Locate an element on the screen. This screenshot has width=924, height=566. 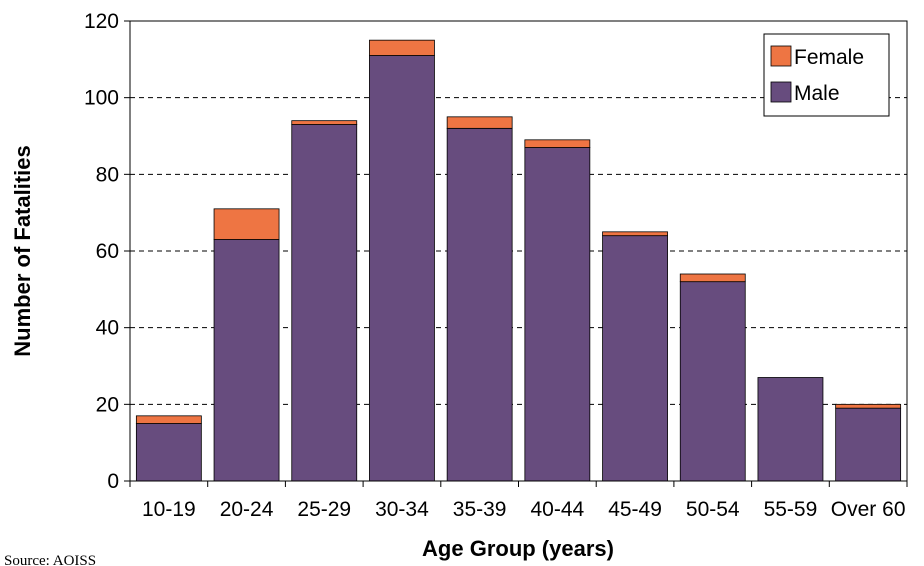
x-tick-label: 10-19 is located at coordinates (169, 509).